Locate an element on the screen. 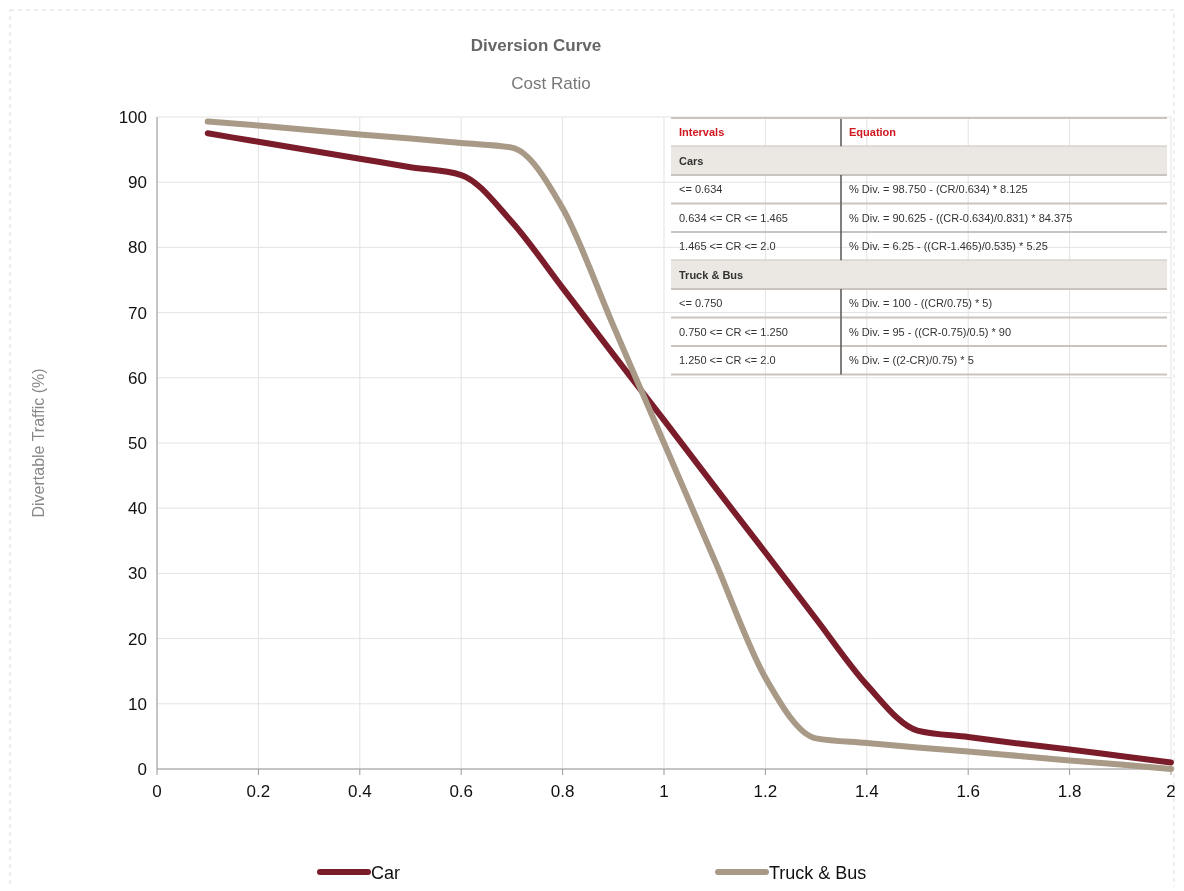 The width and height of the screenshot is (1184, 891). x-tick-label: 0.2 is located at coordinates (258, 791).